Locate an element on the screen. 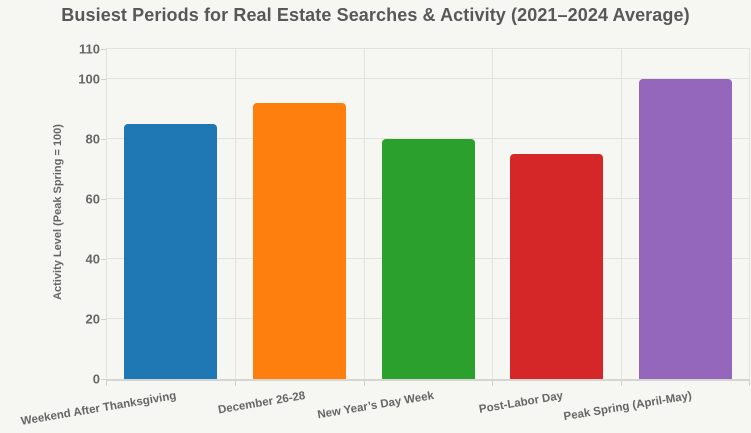 This screenshot has width=751, height=433. y-tick-label: 0 is located at coordinates (96, 379).